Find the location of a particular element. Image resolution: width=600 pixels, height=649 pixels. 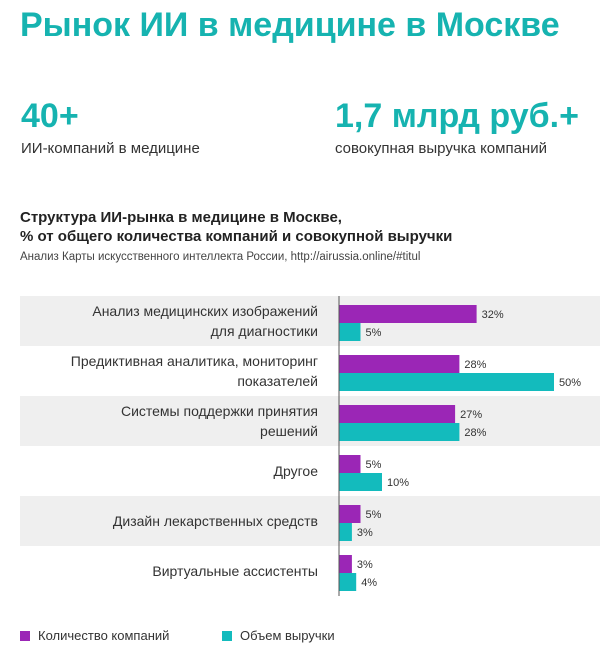

category-label-decision-support-line-1: Системы поддержки принятия is located at coordinates (219, 411).